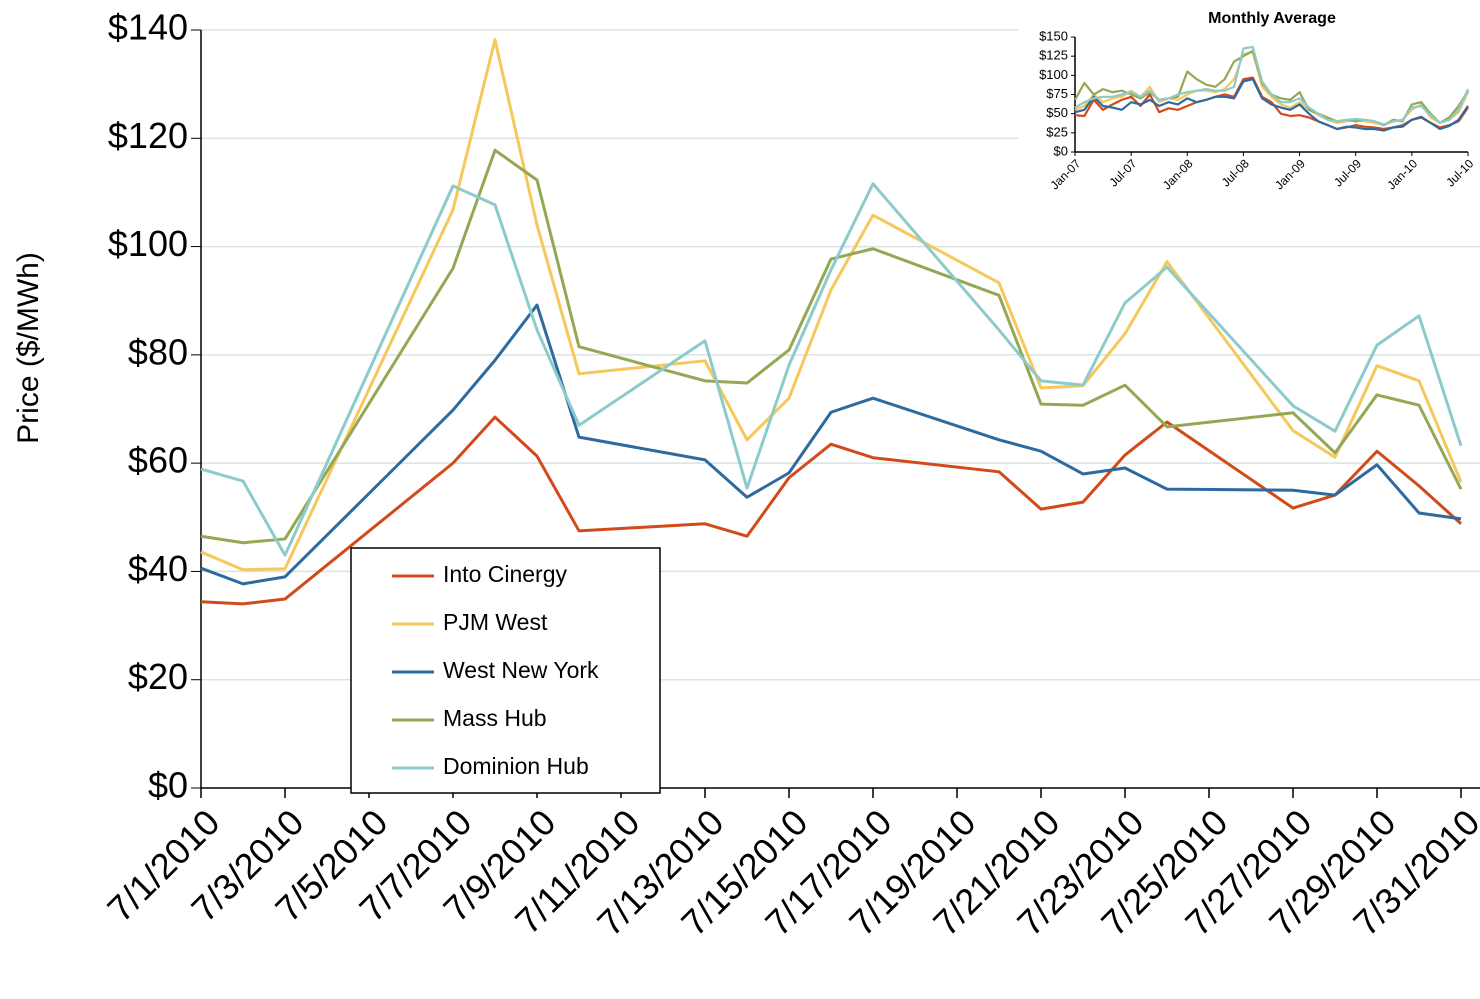 This screenshot has width=1480, height=999. I want to click on chart-title: Monthly Average, so click(1272, 18).